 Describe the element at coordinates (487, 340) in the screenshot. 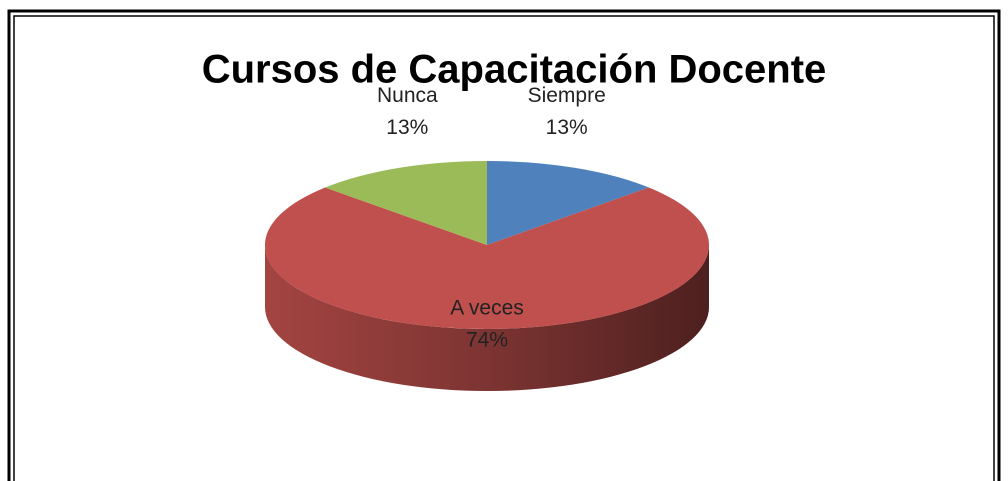

I see `value-label: 74%` at that location.